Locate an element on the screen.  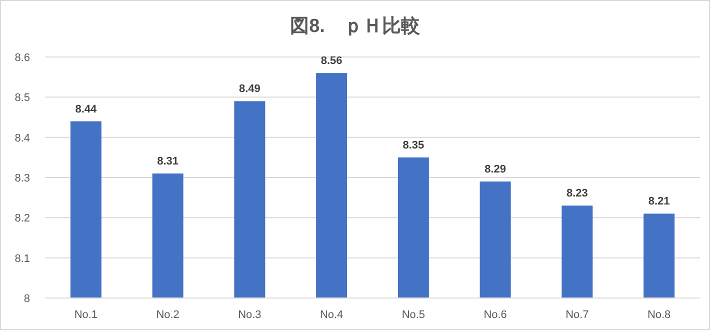
y-tick-label: 8.3 is located at coordinates (22, 178).